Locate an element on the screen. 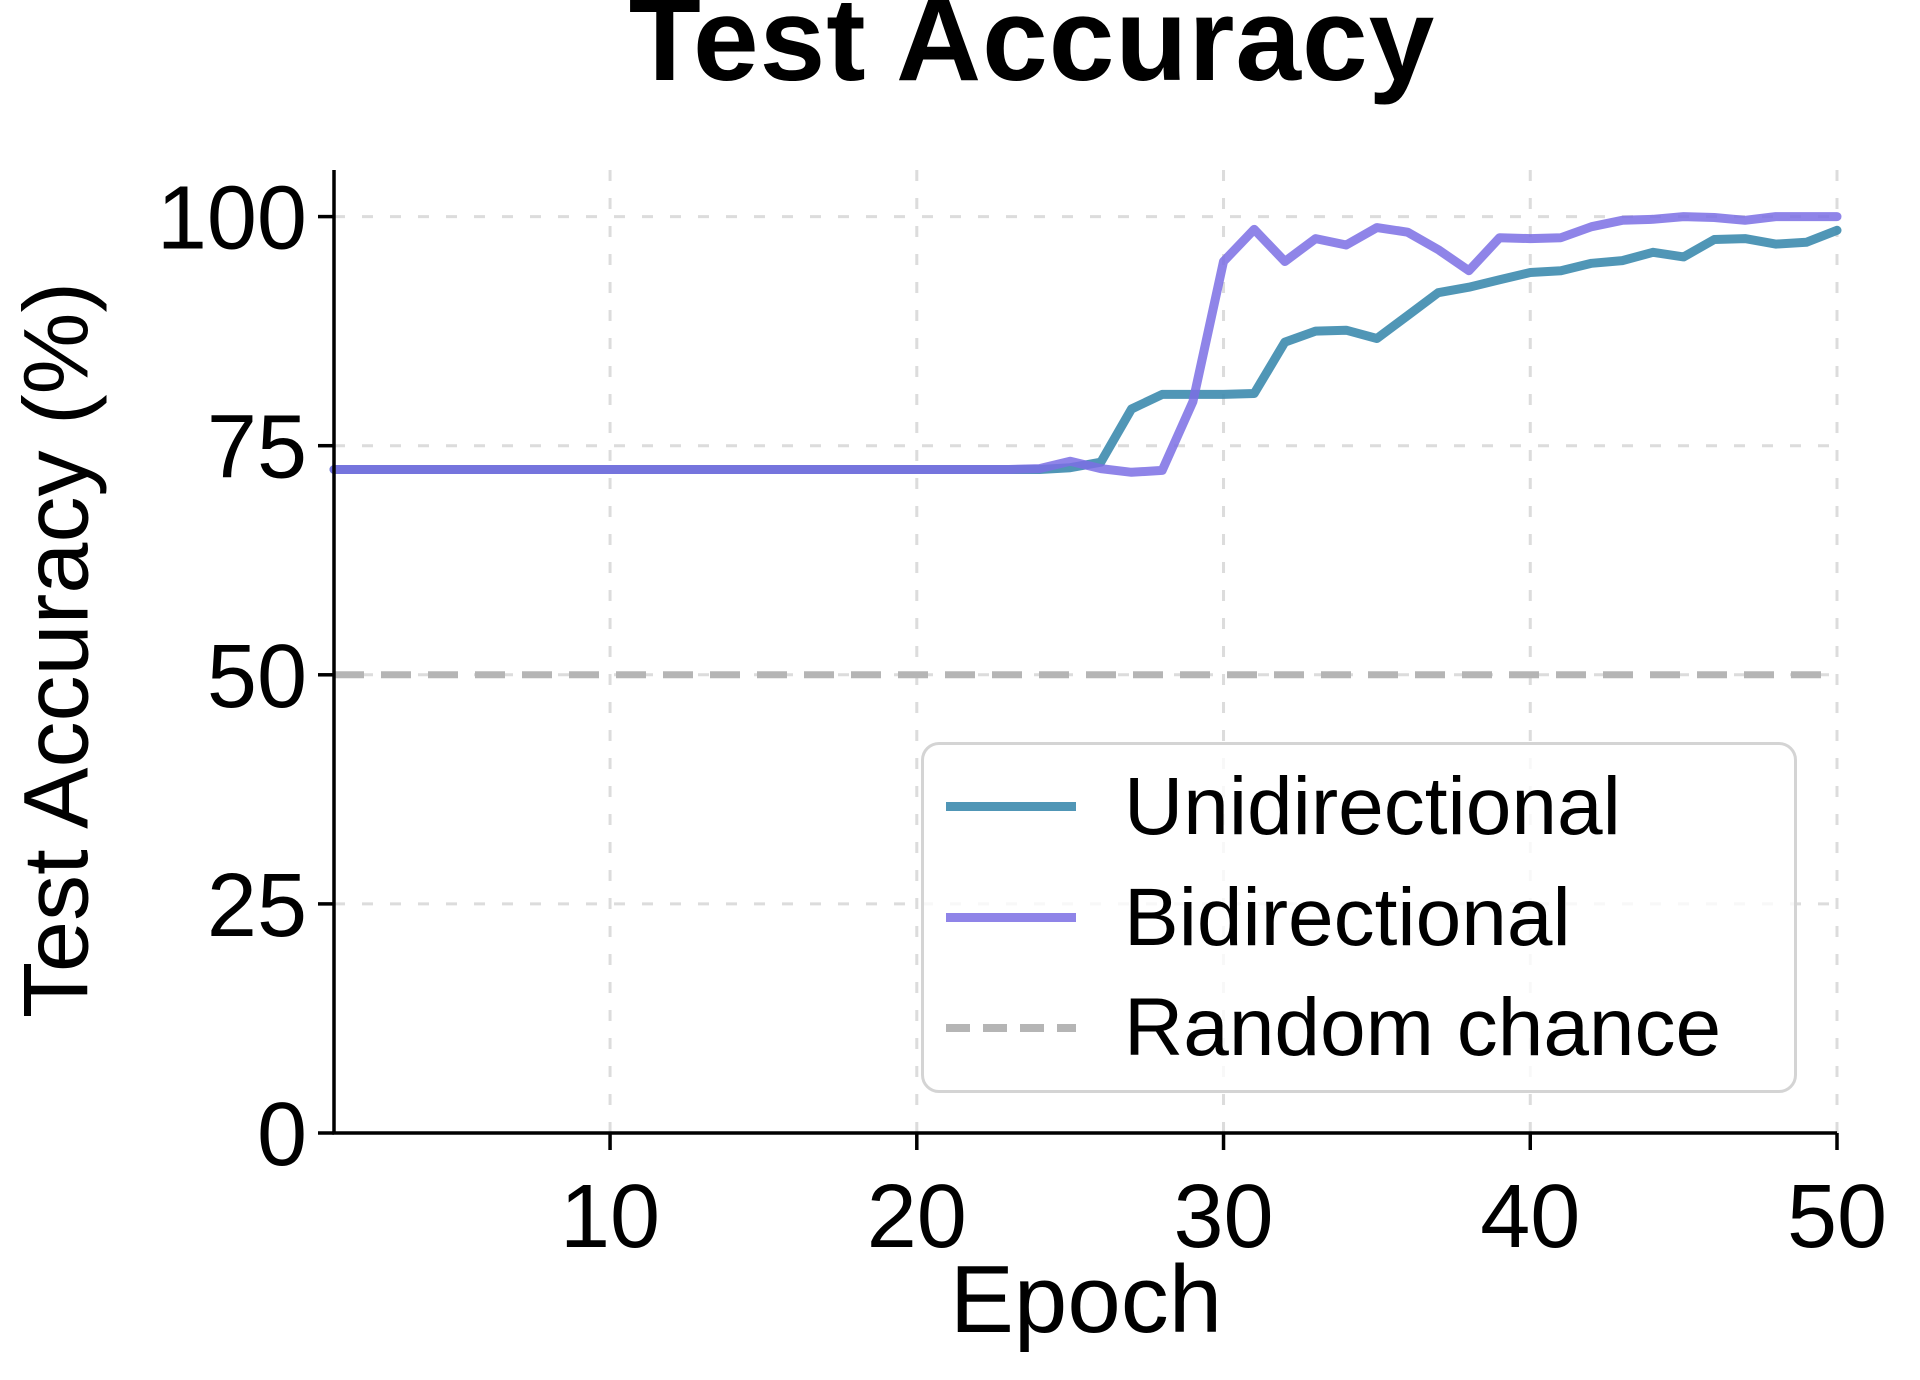 The image size is (1920, 1380). y-tick-label: 0 is located at coordinates (282, 1135).